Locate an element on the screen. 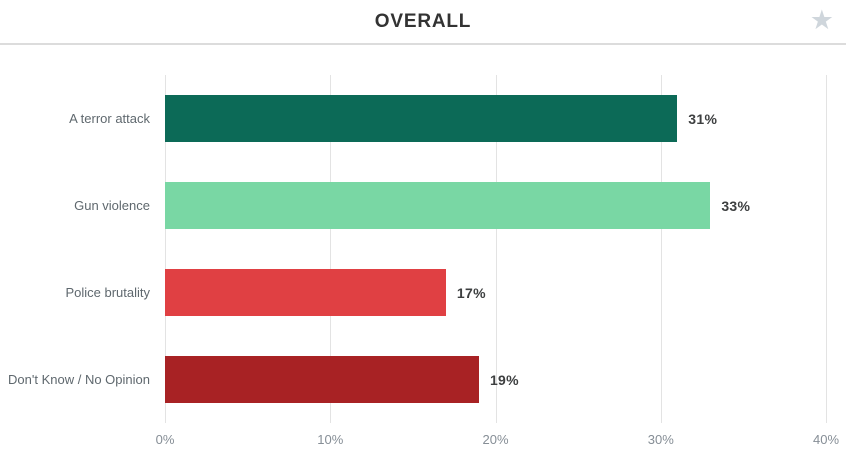  bar-row: 19% is located at coordinates (495, 379).